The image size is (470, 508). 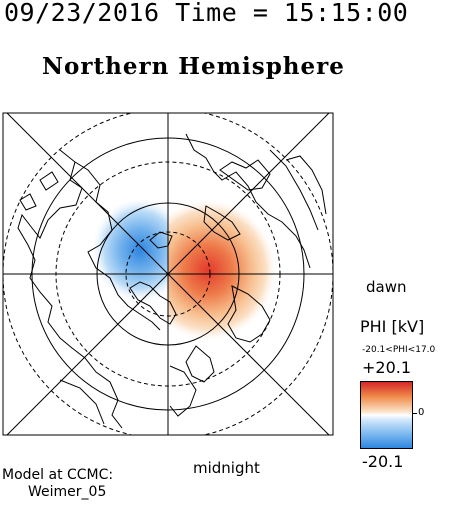 What do you see at coordinates (386, 415) in the screenshot?
I see `colorbar` at bounding box center [386, 415].